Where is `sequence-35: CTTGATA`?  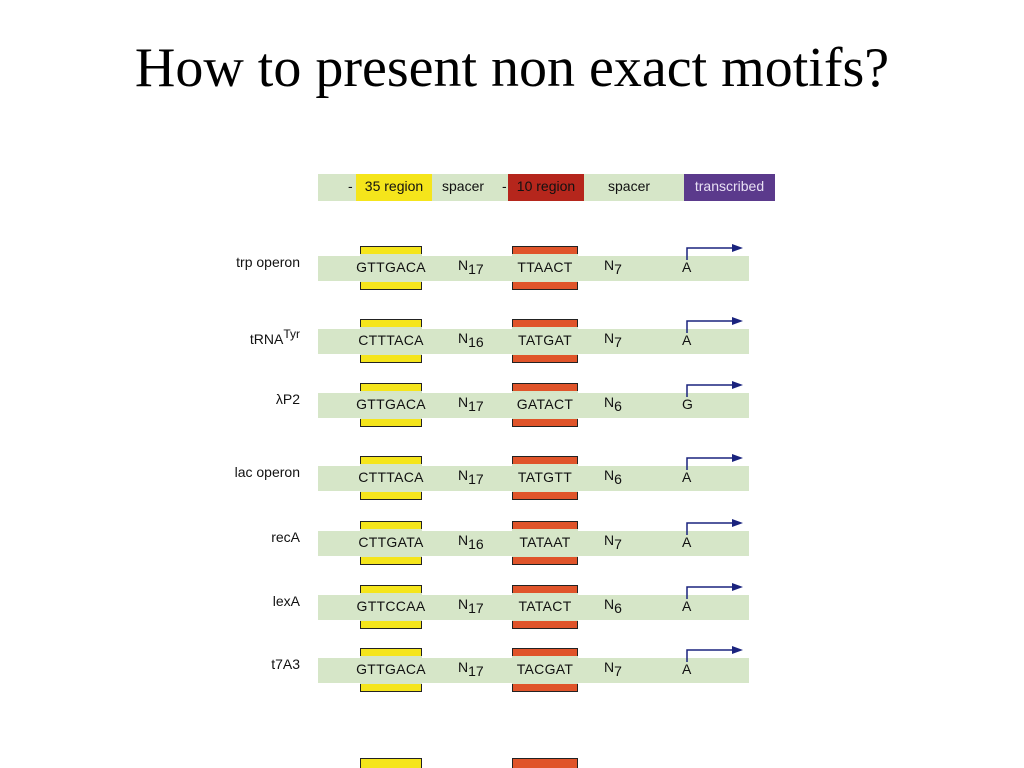
sequence-35: CTTGATA is located at coordinates (391, 542).